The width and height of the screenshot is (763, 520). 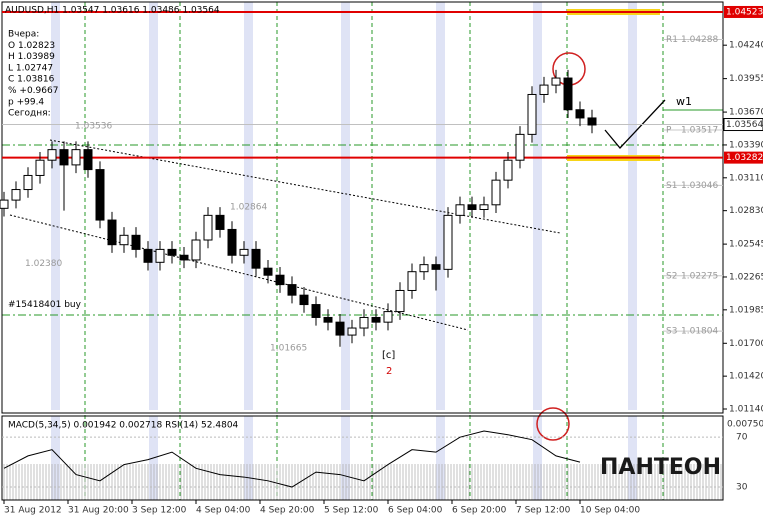 I want to click on pivot-name: S1, so click(x=671, y=186).